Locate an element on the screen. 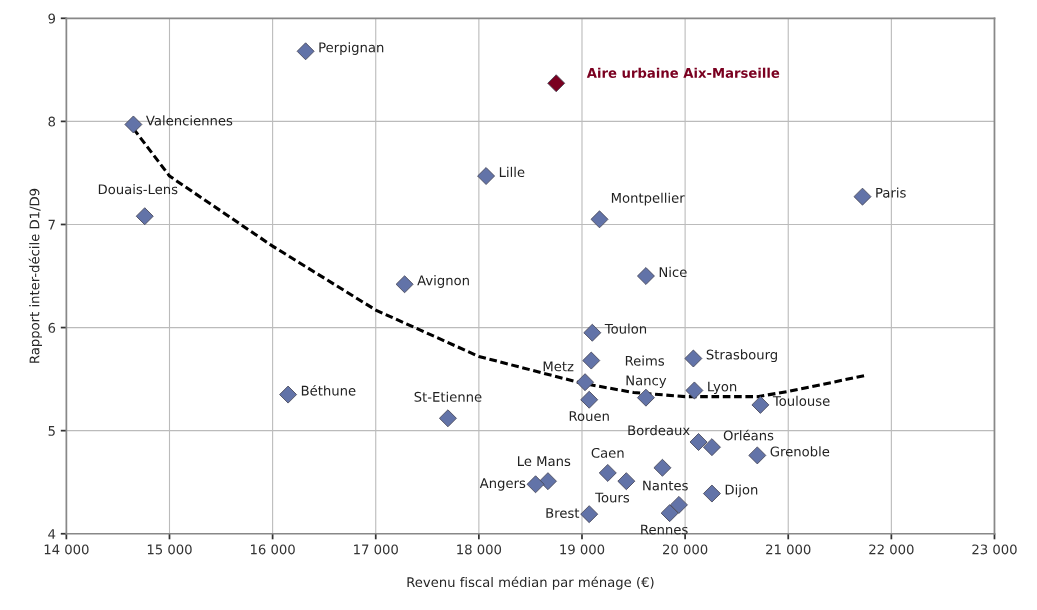  x-tick-label: 17 000 is located at coordinates (376, 549).